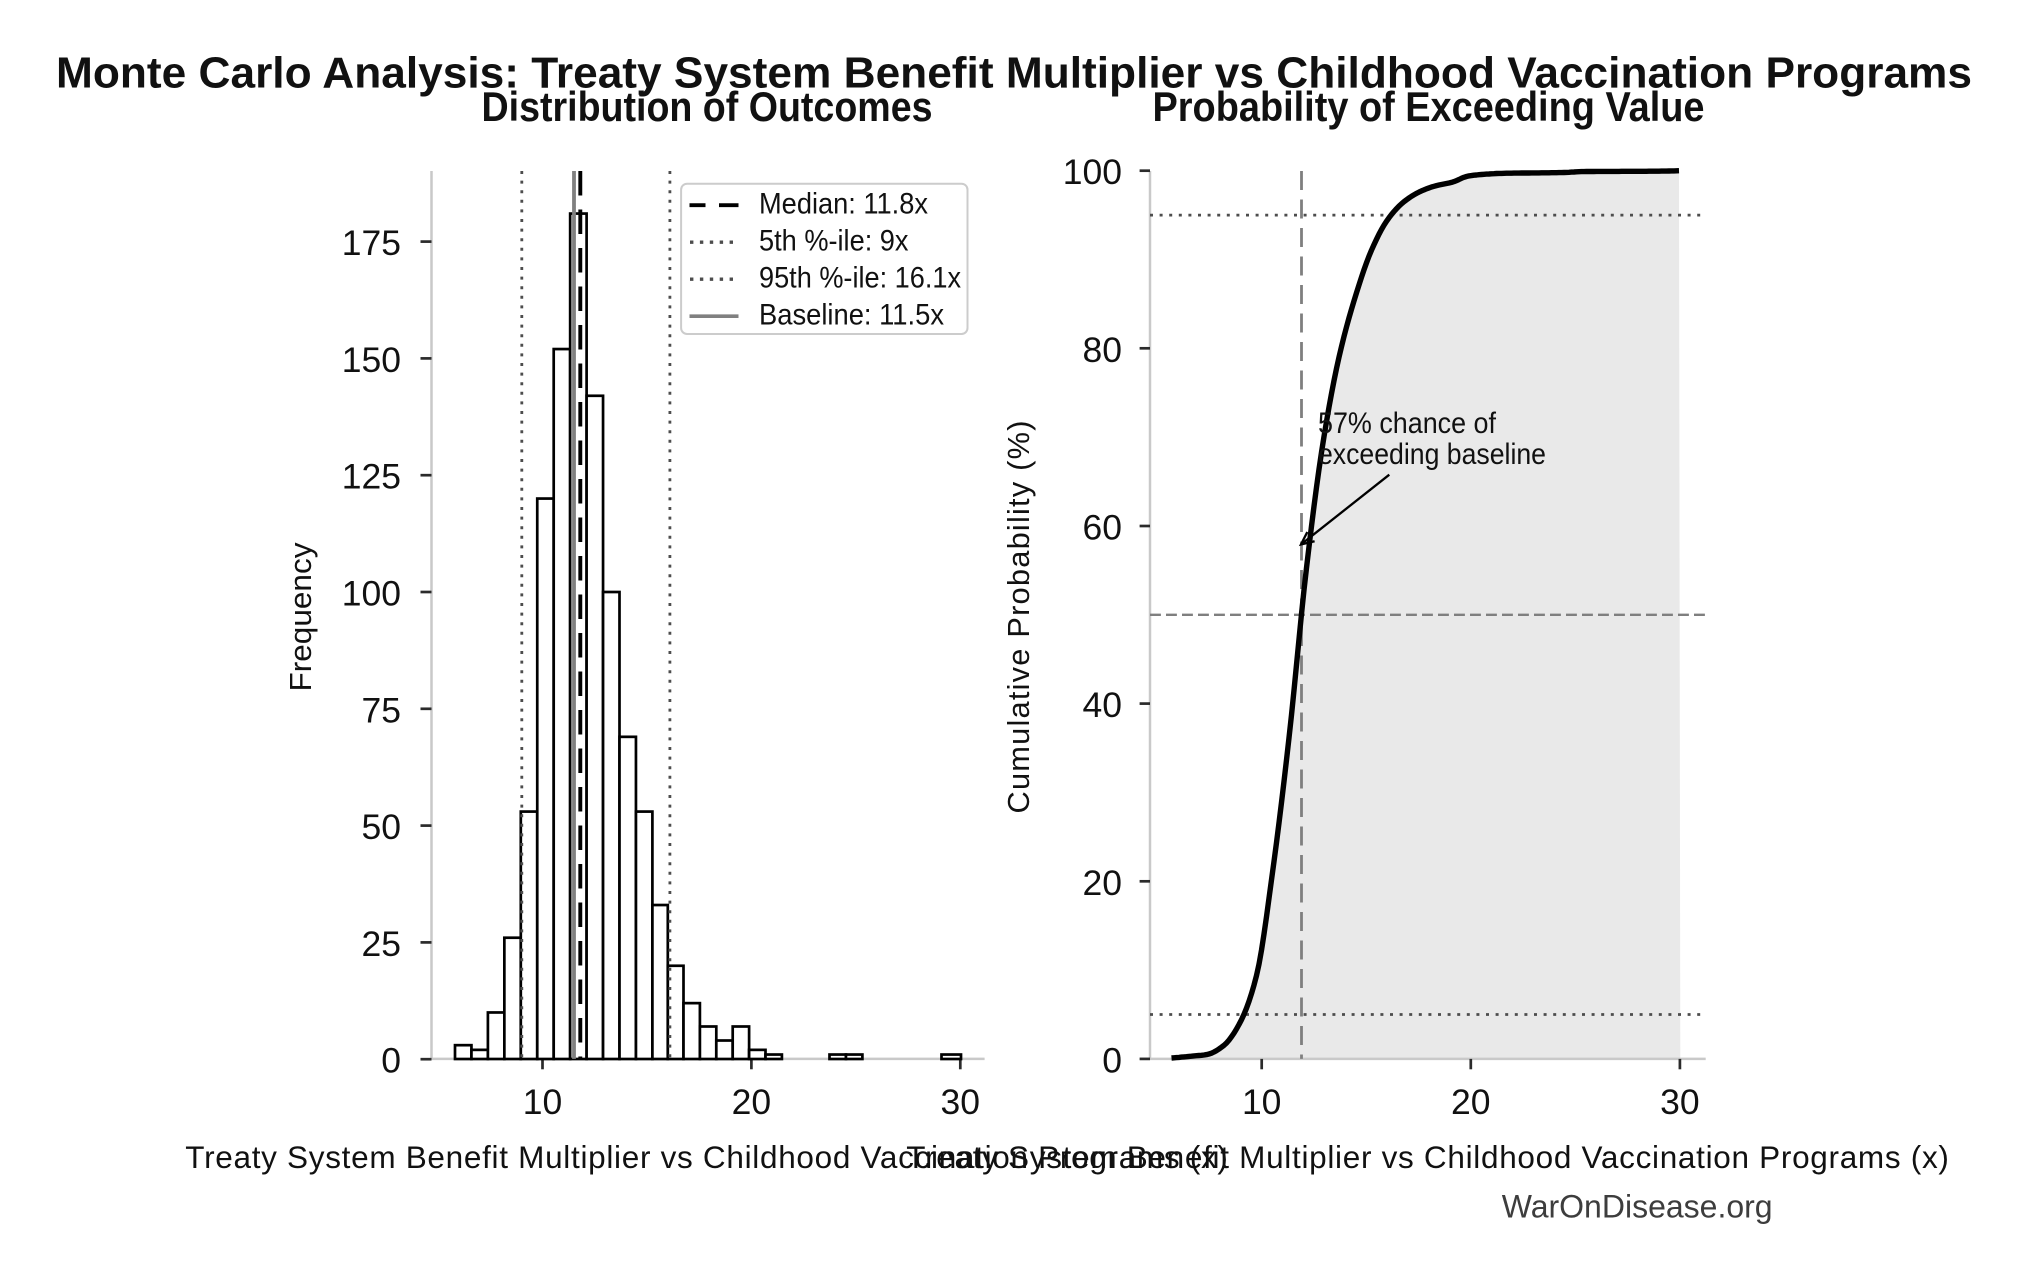 Image resolution: width=2027 pixels, height=1280 pixels. I want to click on svg-text: Frequency, so click(300, 617).